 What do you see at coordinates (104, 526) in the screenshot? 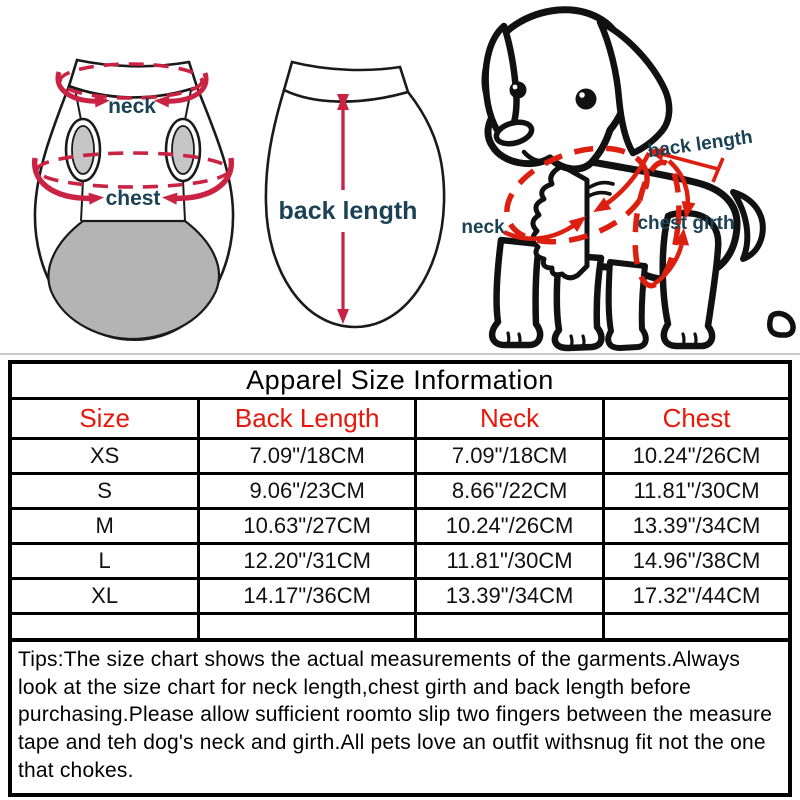
I see `size-cell: M` at bounding box center [104, 526].